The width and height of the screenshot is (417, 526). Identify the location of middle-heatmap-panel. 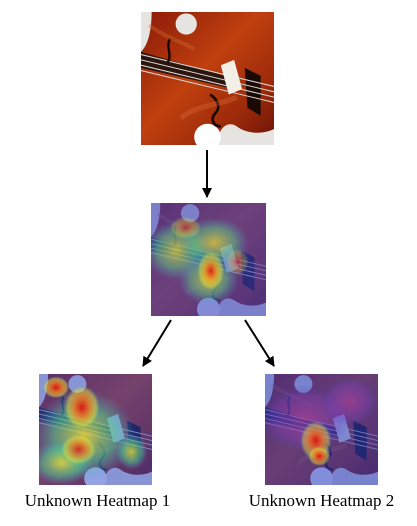
(208, 259).